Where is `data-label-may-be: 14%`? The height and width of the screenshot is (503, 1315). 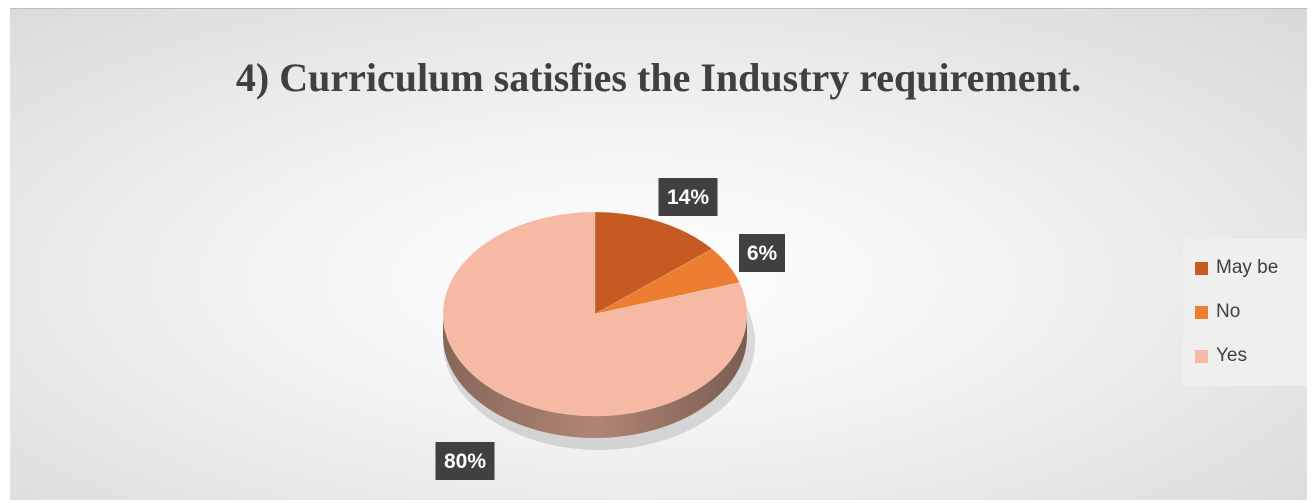
data-label-may-be: 14% is located at coordinates (688, 197).